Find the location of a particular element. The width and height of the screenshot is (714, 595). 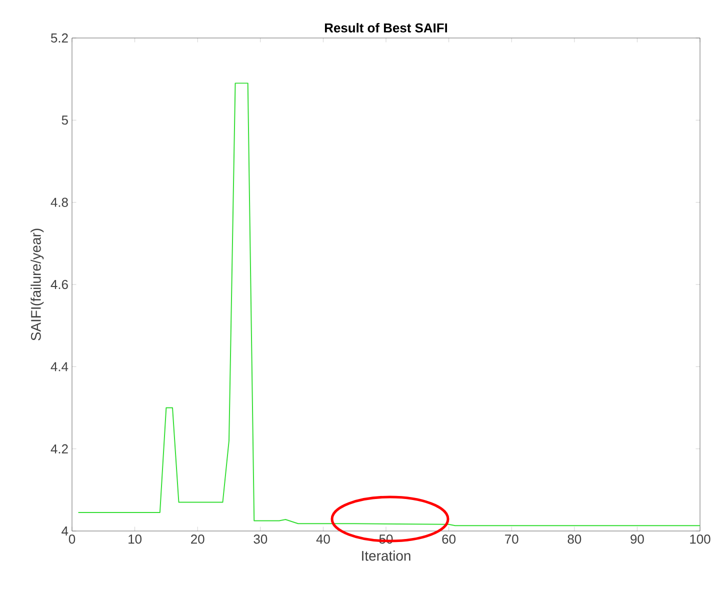

x-tick-label: 90 is located at coordinates (637, 539).